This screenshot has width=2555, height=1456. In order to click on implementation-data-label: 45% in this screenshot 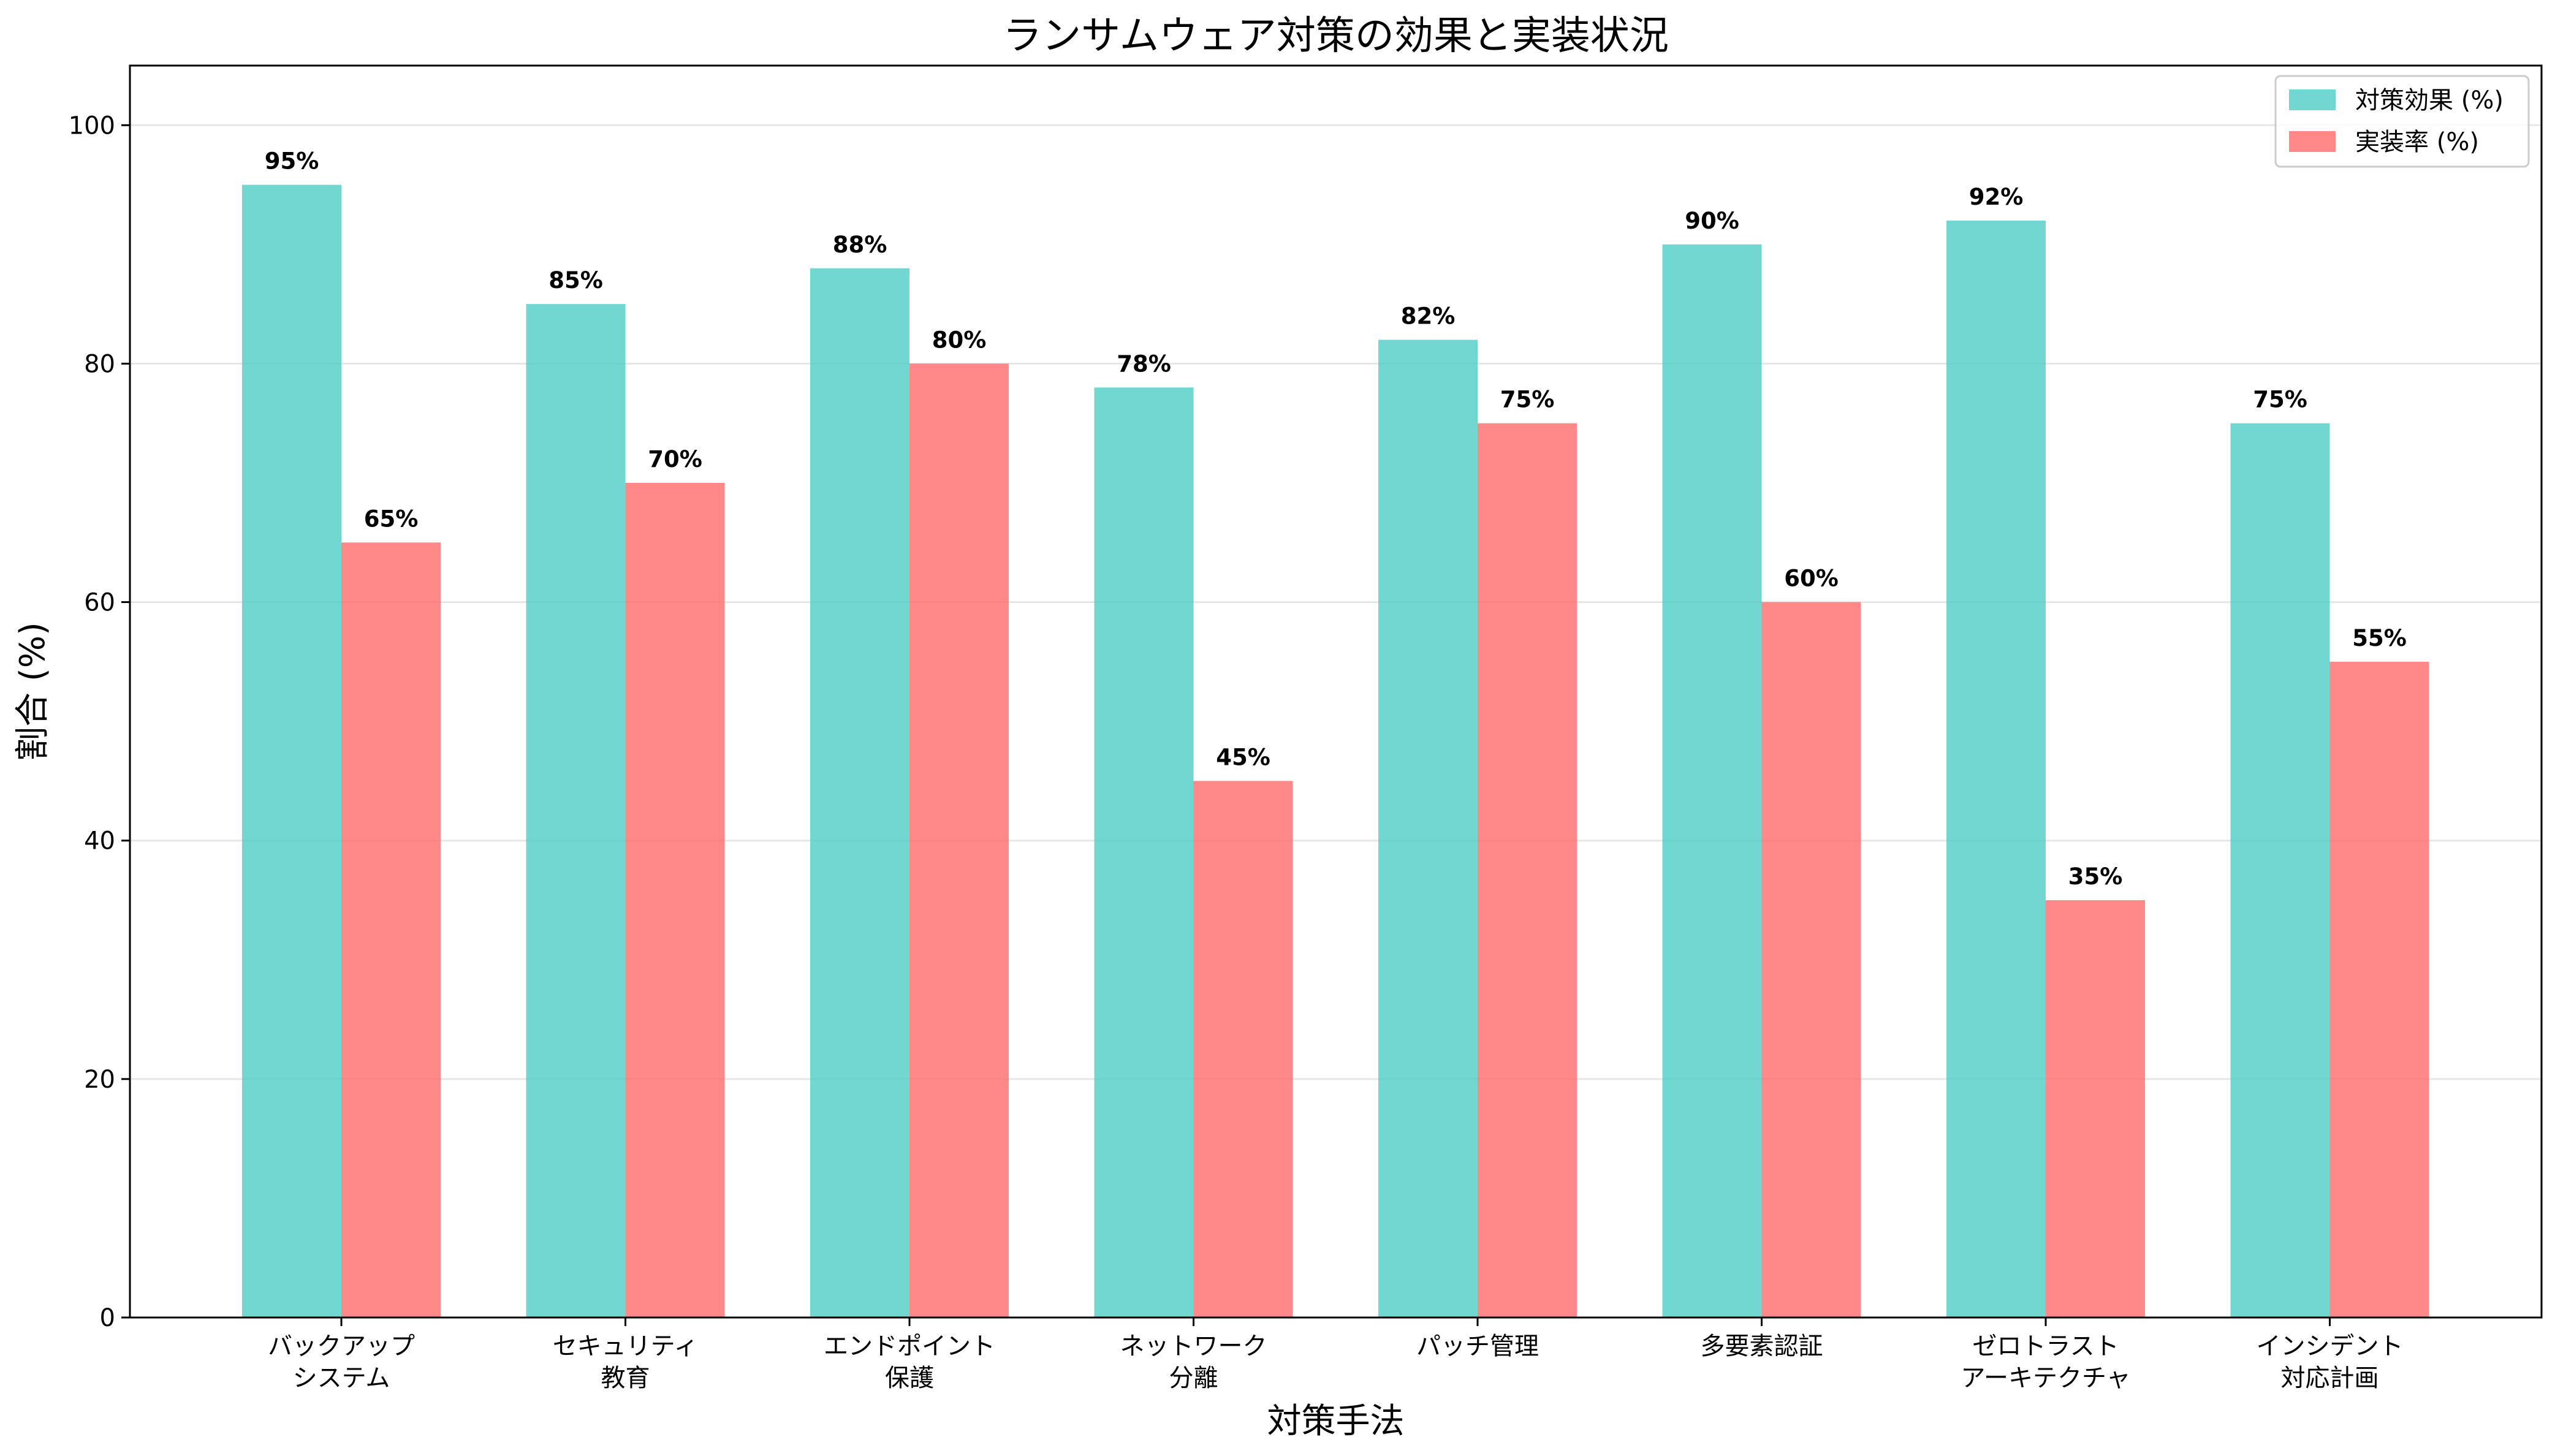, I will do `click(1243, 757)`.